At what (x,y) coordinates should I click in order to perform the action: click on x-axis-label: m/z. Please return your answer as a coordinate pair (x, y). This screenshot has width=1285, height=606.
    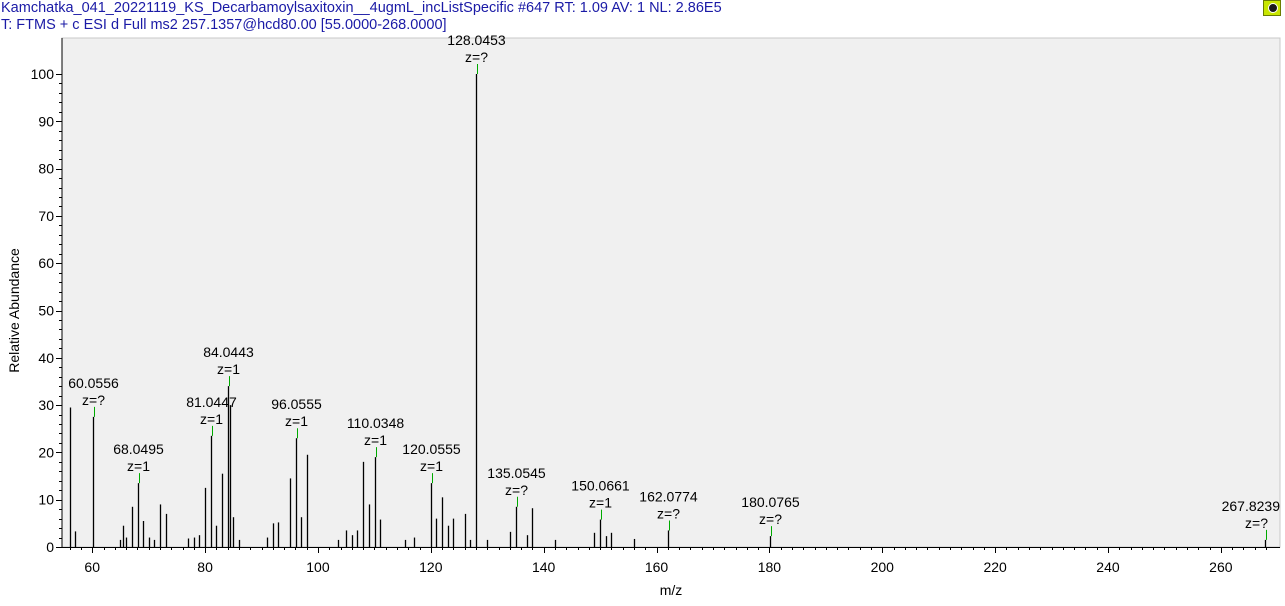
    Looking at the image, I should click on (671, 590).